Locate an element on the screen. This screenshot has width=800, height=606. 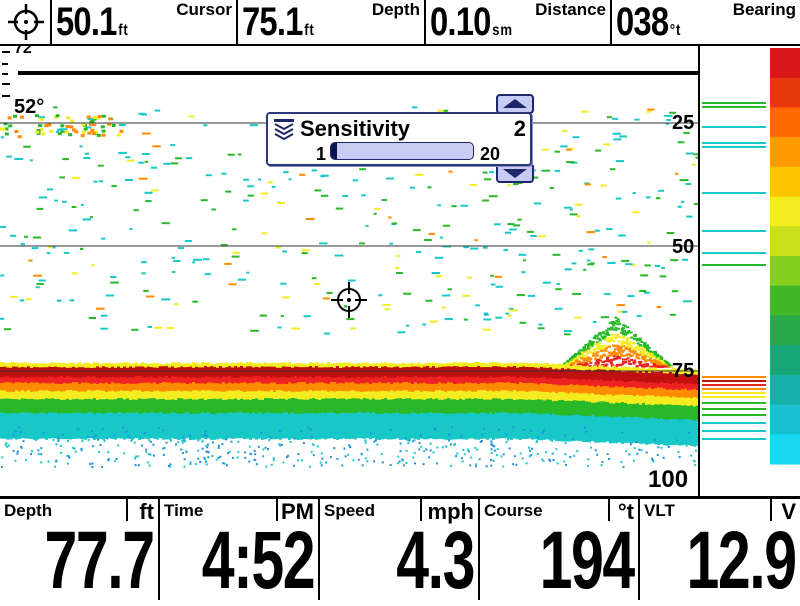
speed-box-value: 4.3 is located at coordinates (435, 561).